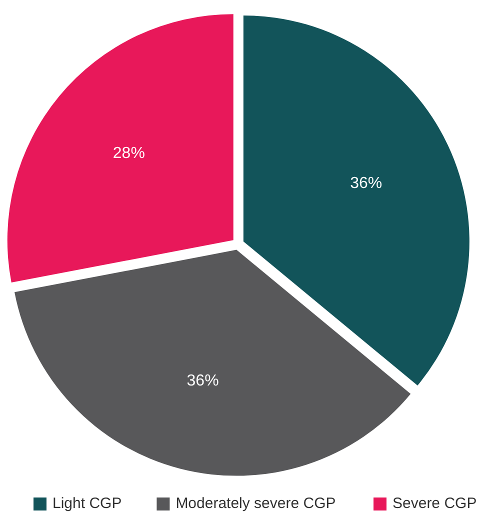  Describe the element at coordinates (128, 153) in the screenshot. I see `data-label: 28%` at that location.